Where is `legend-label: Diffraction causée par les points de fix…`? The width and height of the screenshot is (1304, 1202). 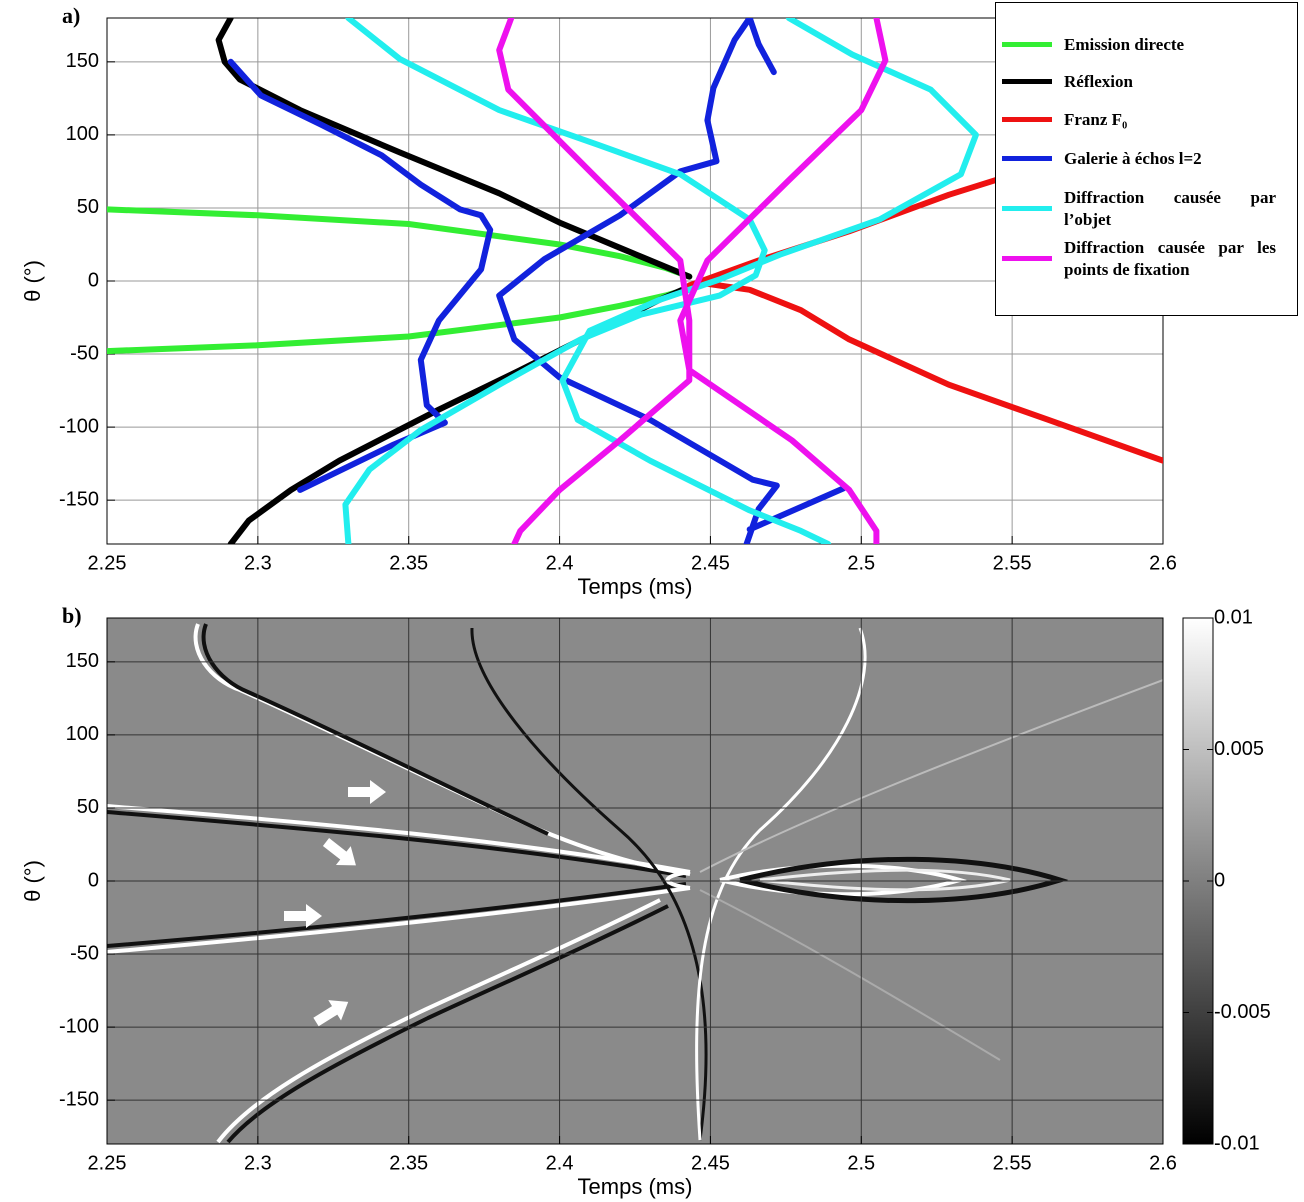
legend-label: Diffraction causée par les points de fix… is located at coordinates (1170, 258).